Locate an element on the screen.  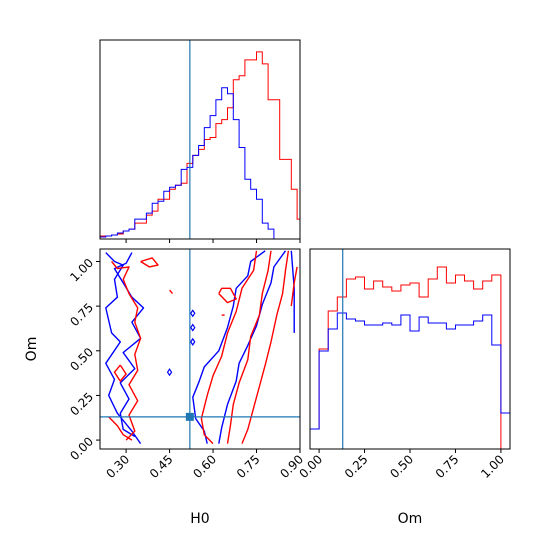
x-axis-label-Om: Om is located at coordinates (410, 519).